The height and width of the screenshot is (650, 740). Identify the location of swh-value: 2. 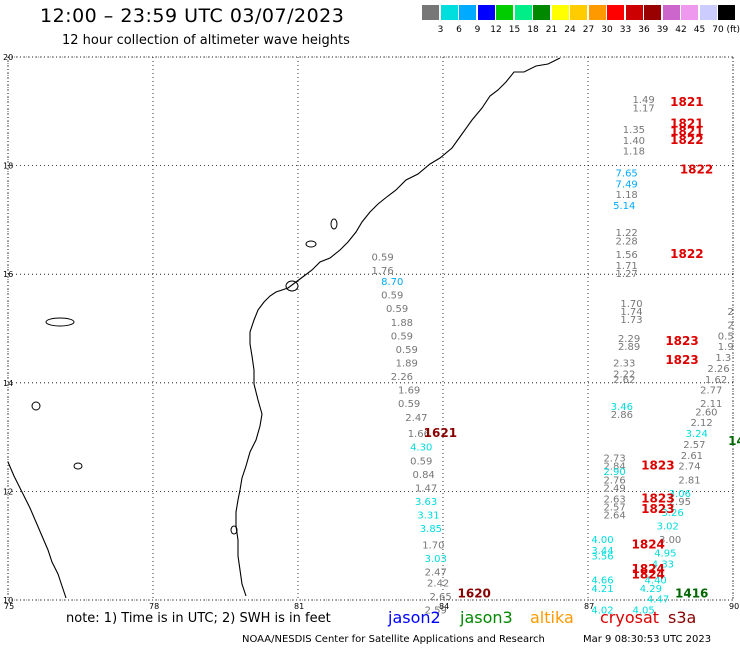
(730, 326).